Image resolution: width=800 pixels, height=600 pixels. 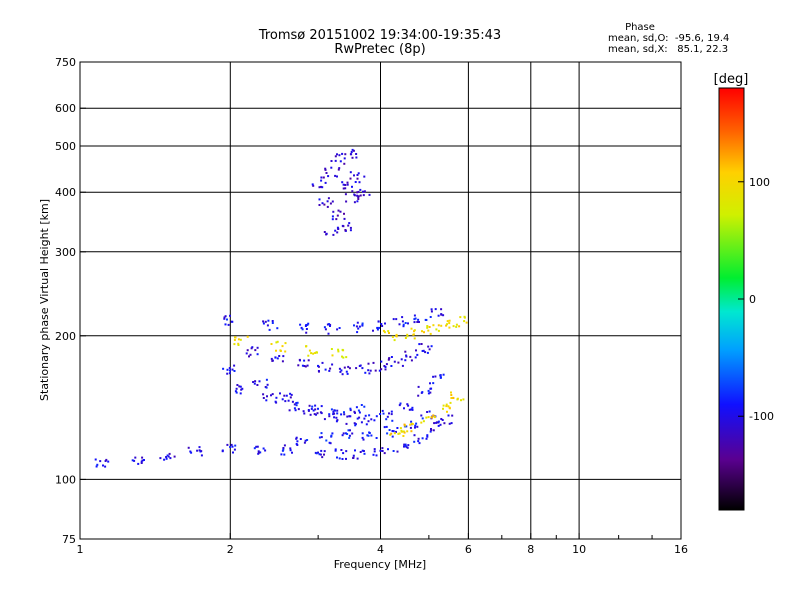 What do you see at coordinates (380, 564) in the screenshot?
I see `x-axis-label: Frequency [MHz]` at bounding box center [380, 564].